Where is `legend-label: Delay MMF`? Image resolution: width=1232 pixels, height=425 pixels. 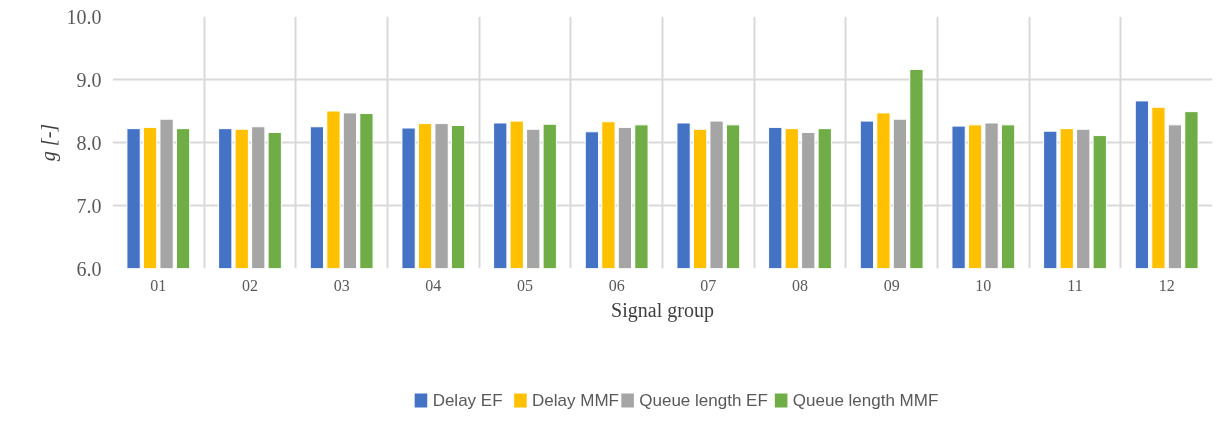 legend-label: Delay MMF is located at coordinates (575, 400).